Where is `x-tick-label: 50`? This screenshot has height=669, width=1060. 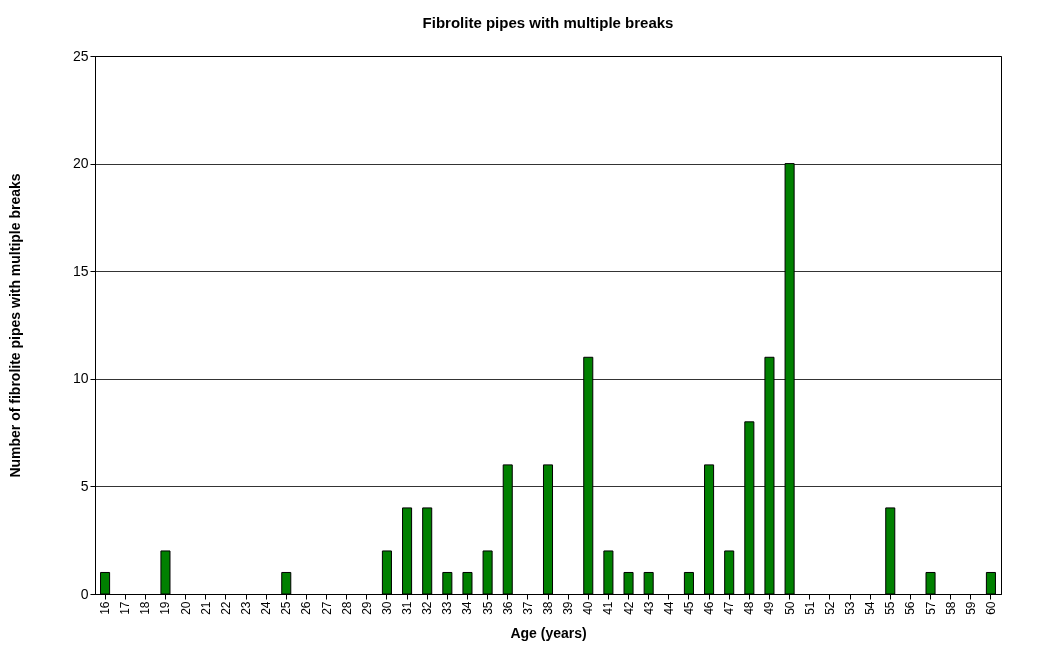
x-tick-label: 50 is located at coordinates (789, 608).